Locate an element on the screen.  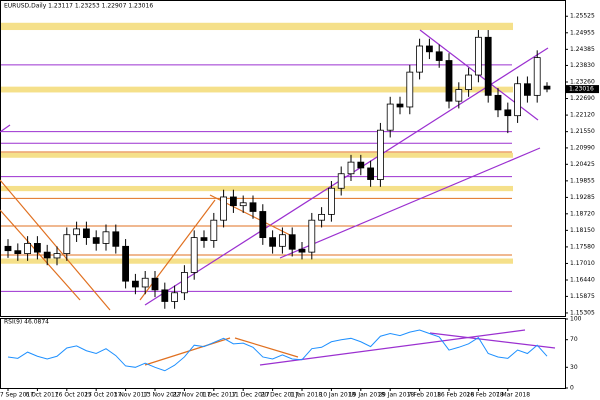
y-tick-label: 1.22120 is located at coordinates (582, 115).